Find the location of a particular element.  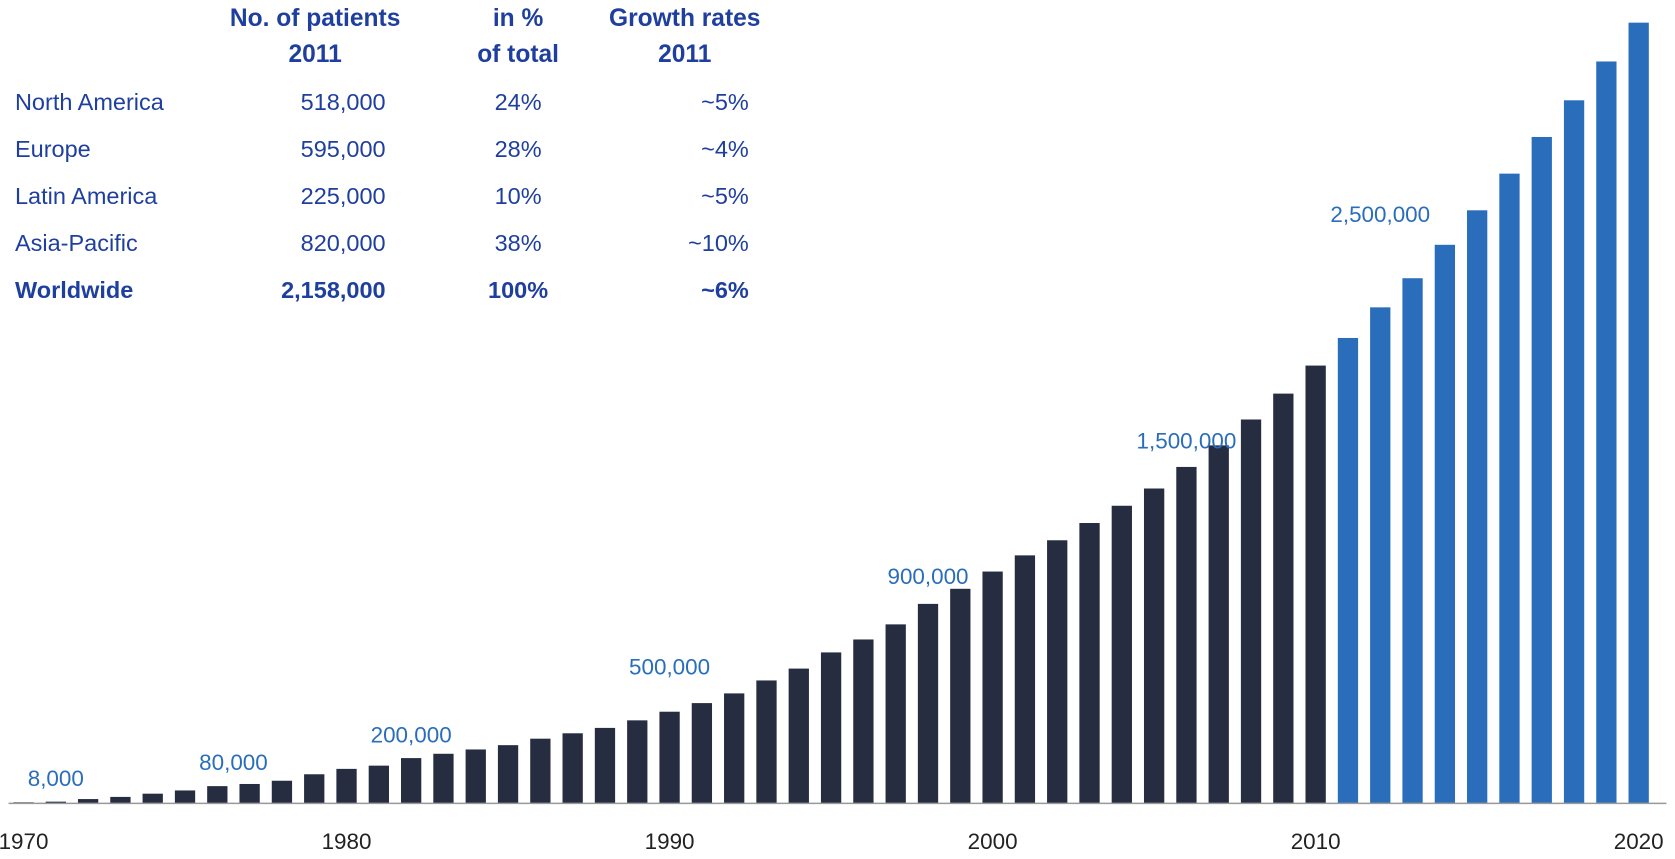

table-cell: 518,000 is located at coordinates (343, 102).